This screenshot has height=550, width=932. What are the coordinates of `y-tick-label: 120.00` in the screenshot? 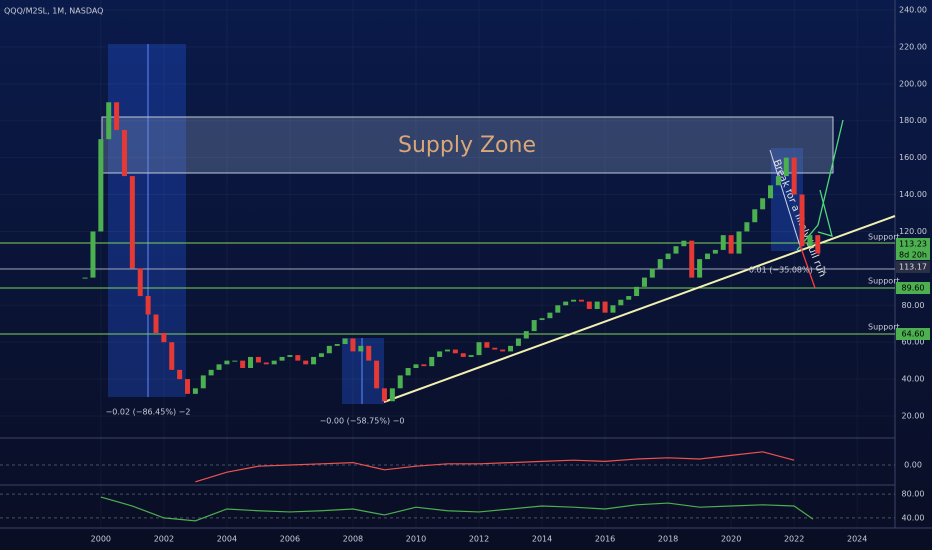 It's located at (913, 231).